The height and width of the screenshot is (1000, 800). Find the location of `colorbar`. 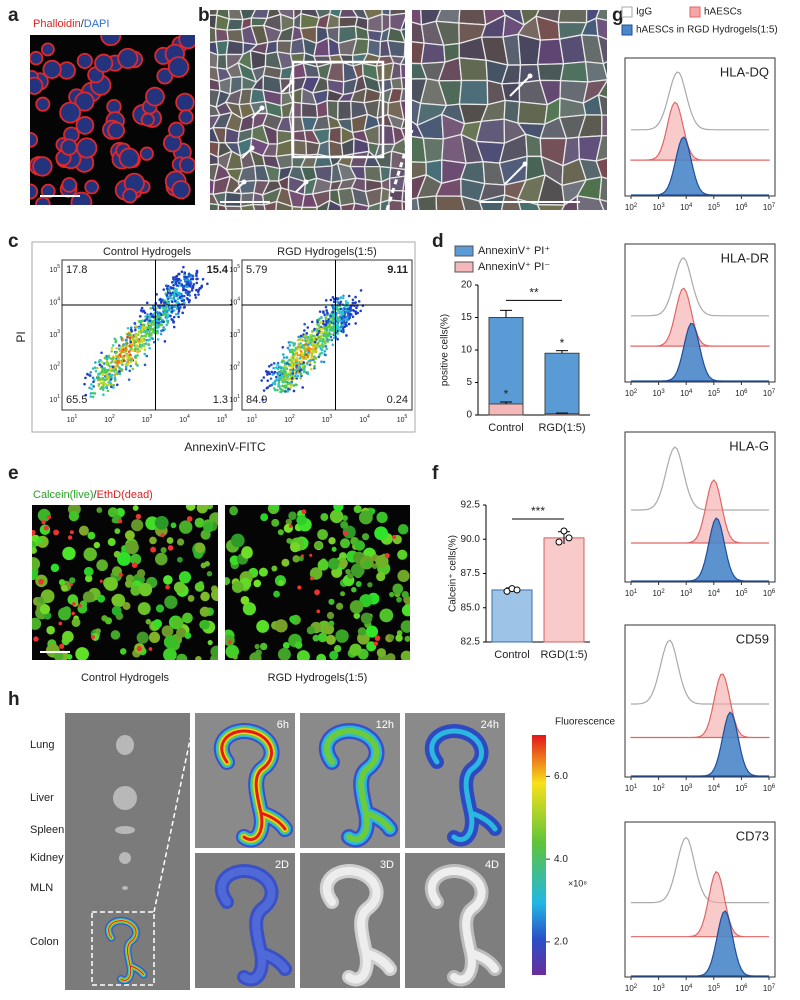

colorbar is located at coordinates (539, 855).